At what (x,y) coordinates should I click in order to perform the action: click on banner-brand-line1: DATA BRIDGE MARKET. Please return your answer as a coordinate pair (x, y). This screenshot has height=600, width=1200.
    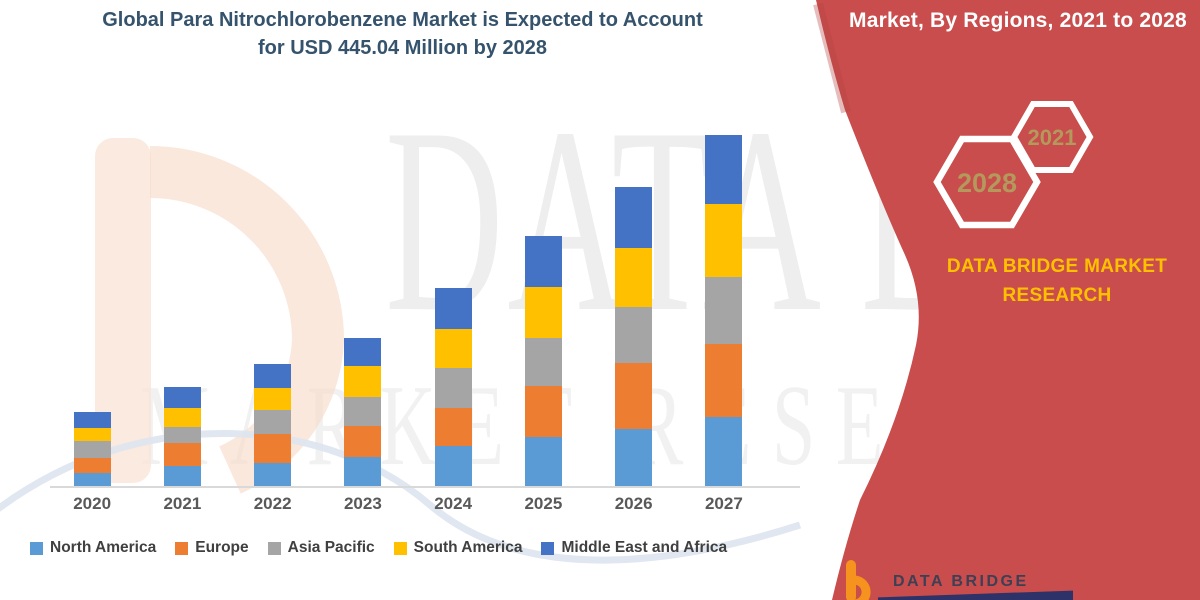
    Looking at the image, I should click on (1057, 266).